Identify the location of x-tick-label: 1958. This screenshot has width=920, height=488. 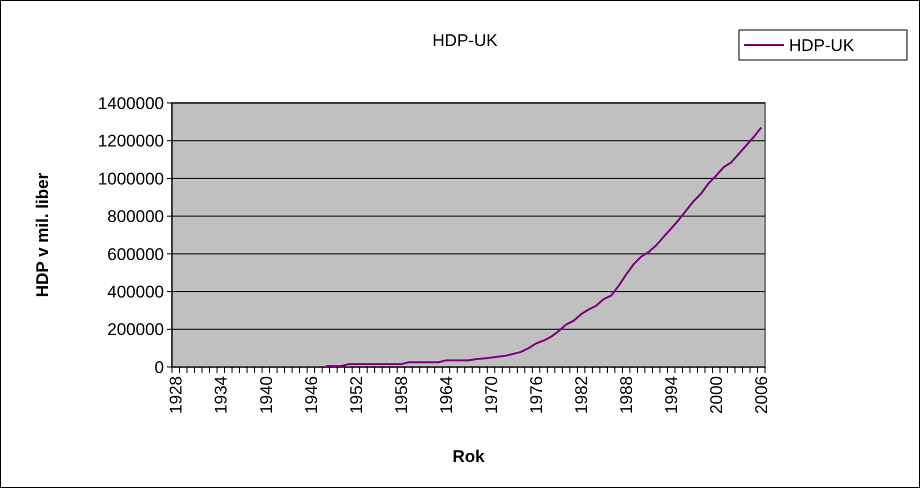
(401, 395).